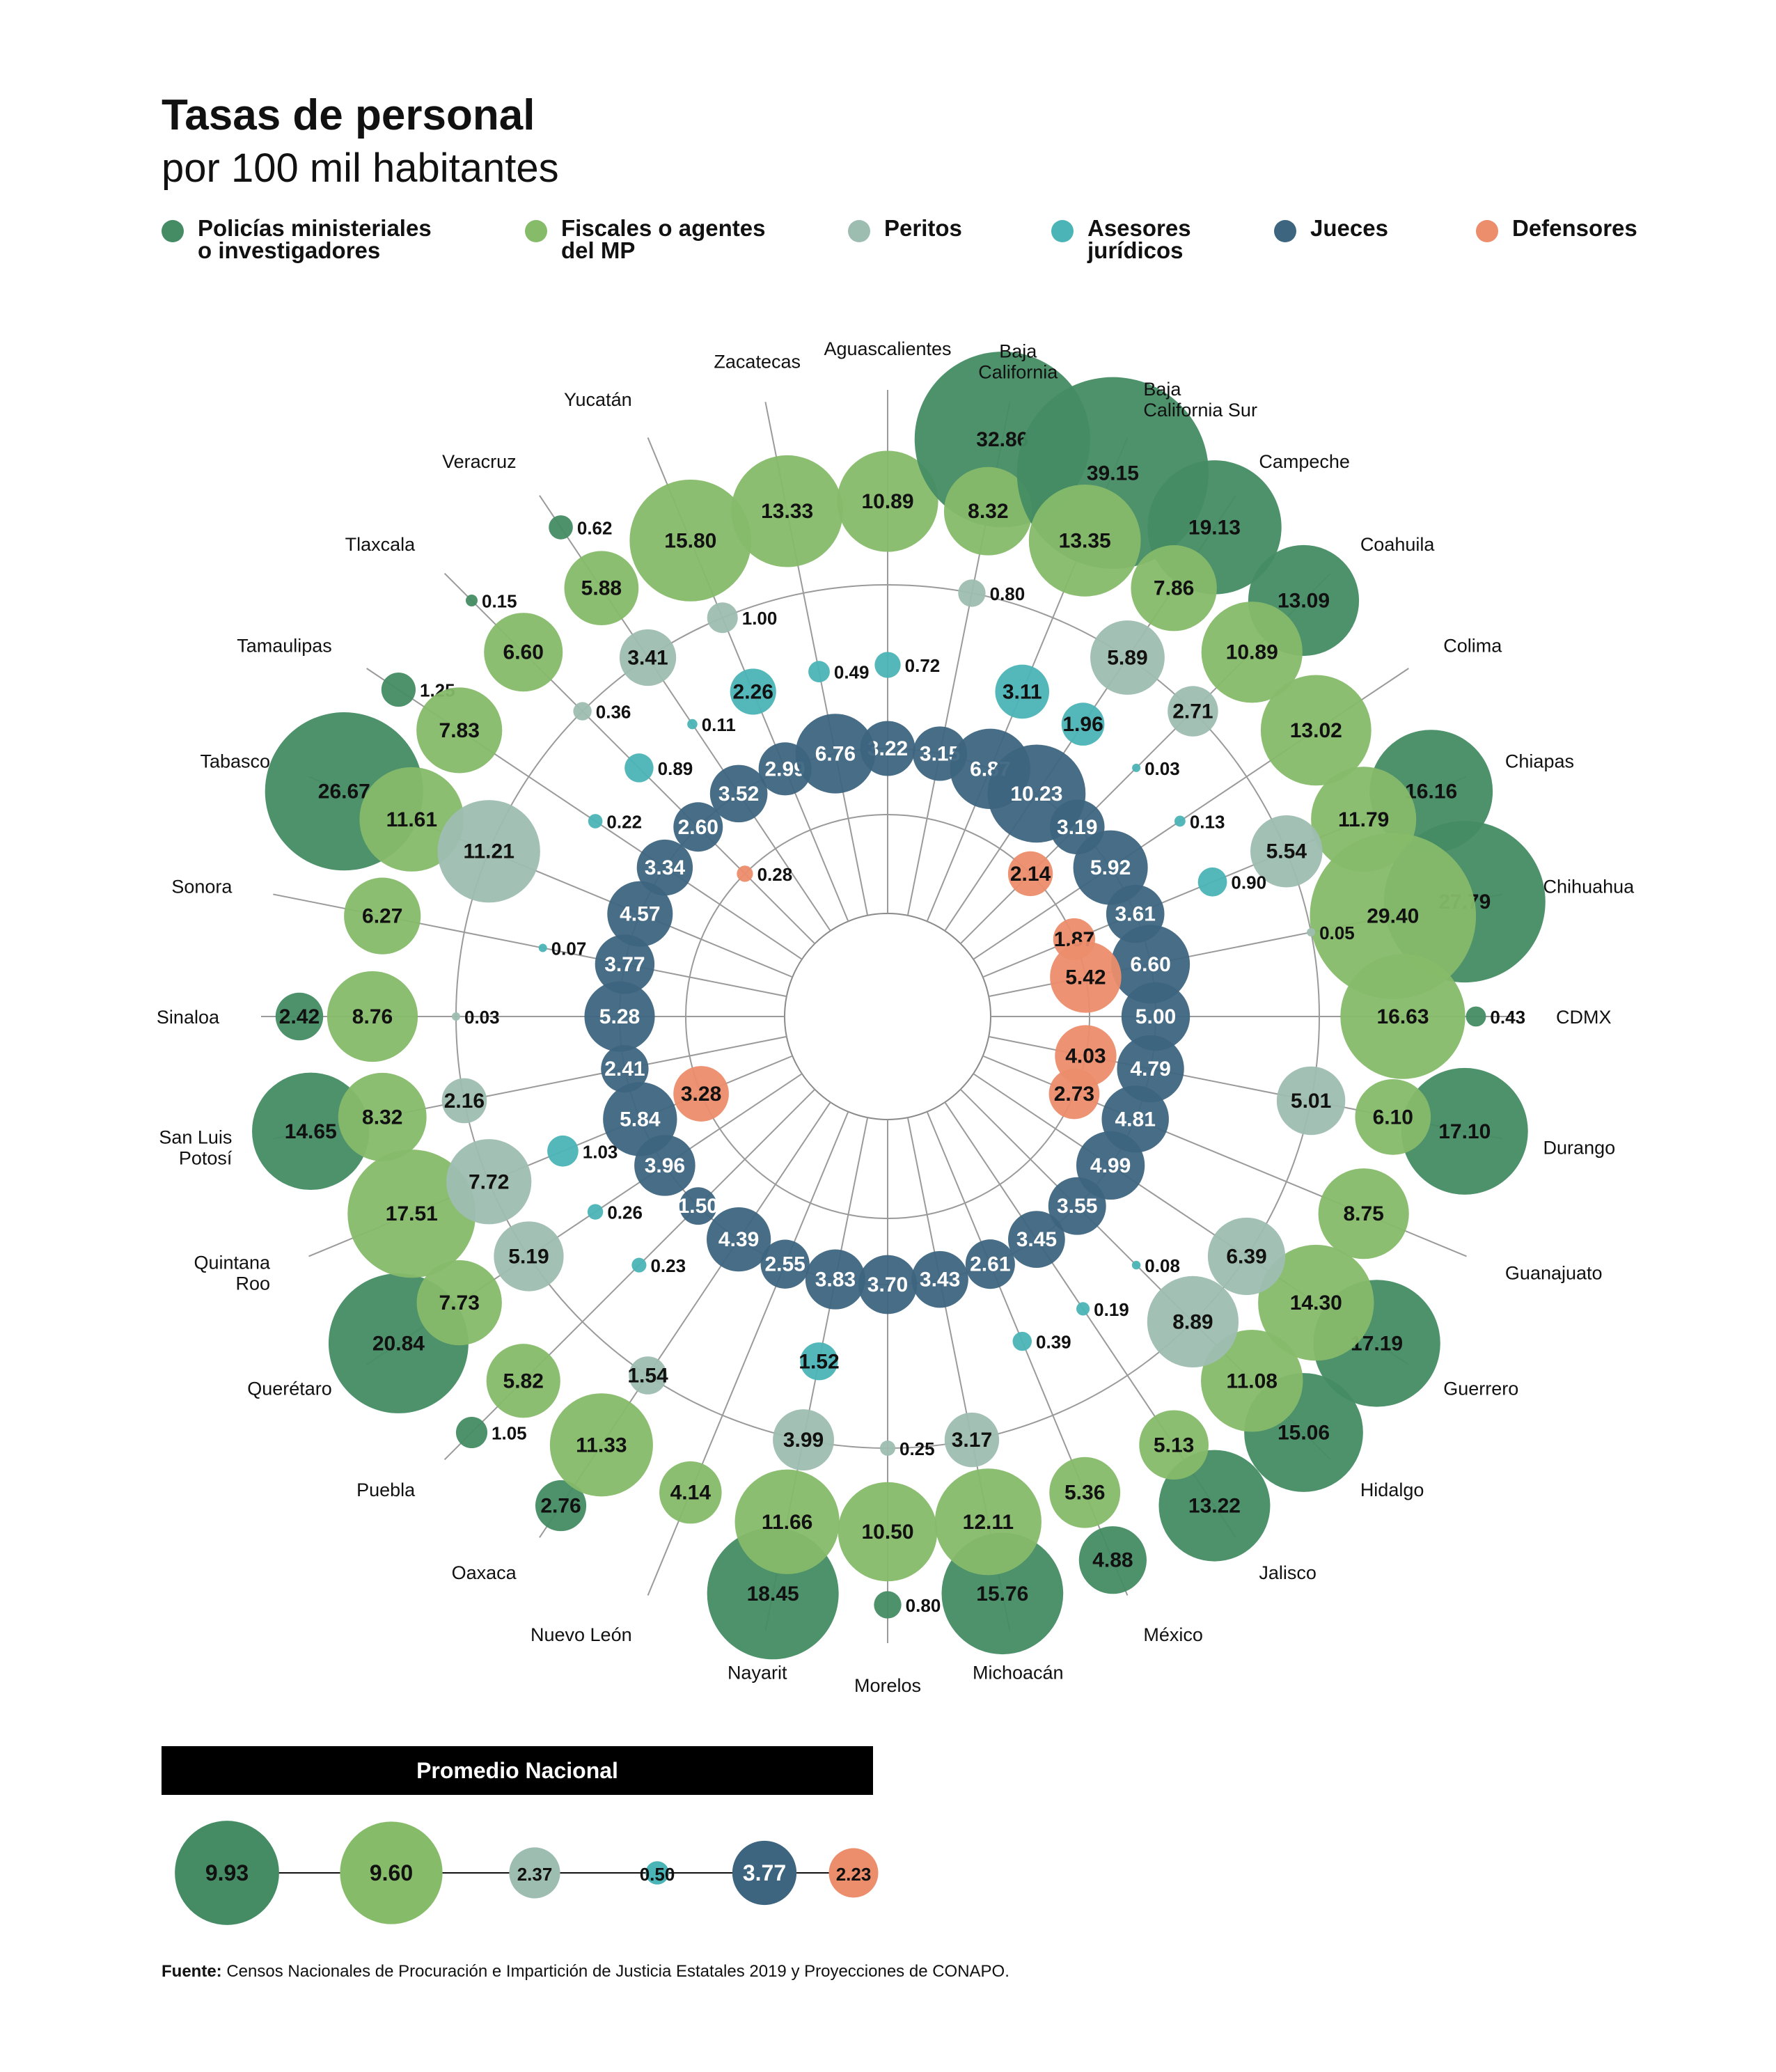 Image resolution: width=1776 pixels, height=2072 pixels. Describe the element at coordinates (601, 1445) in the screenshot. I see `value-label-fiscales: 11.33` at that location.